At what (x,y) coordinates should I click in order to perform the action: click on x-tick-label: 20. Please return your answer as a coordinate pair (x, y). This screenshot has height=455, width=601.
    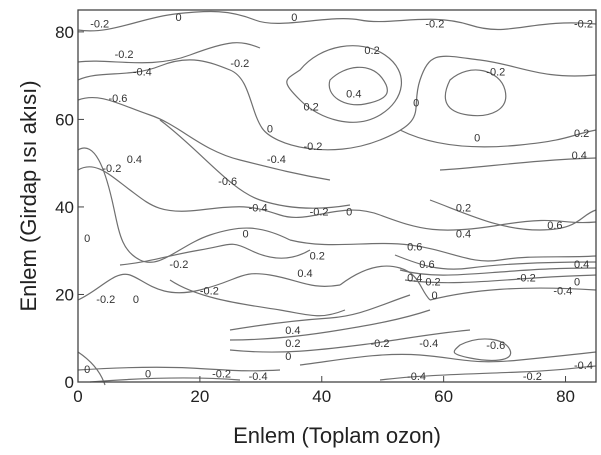
    Looking at the image, I should click on (199, 396).